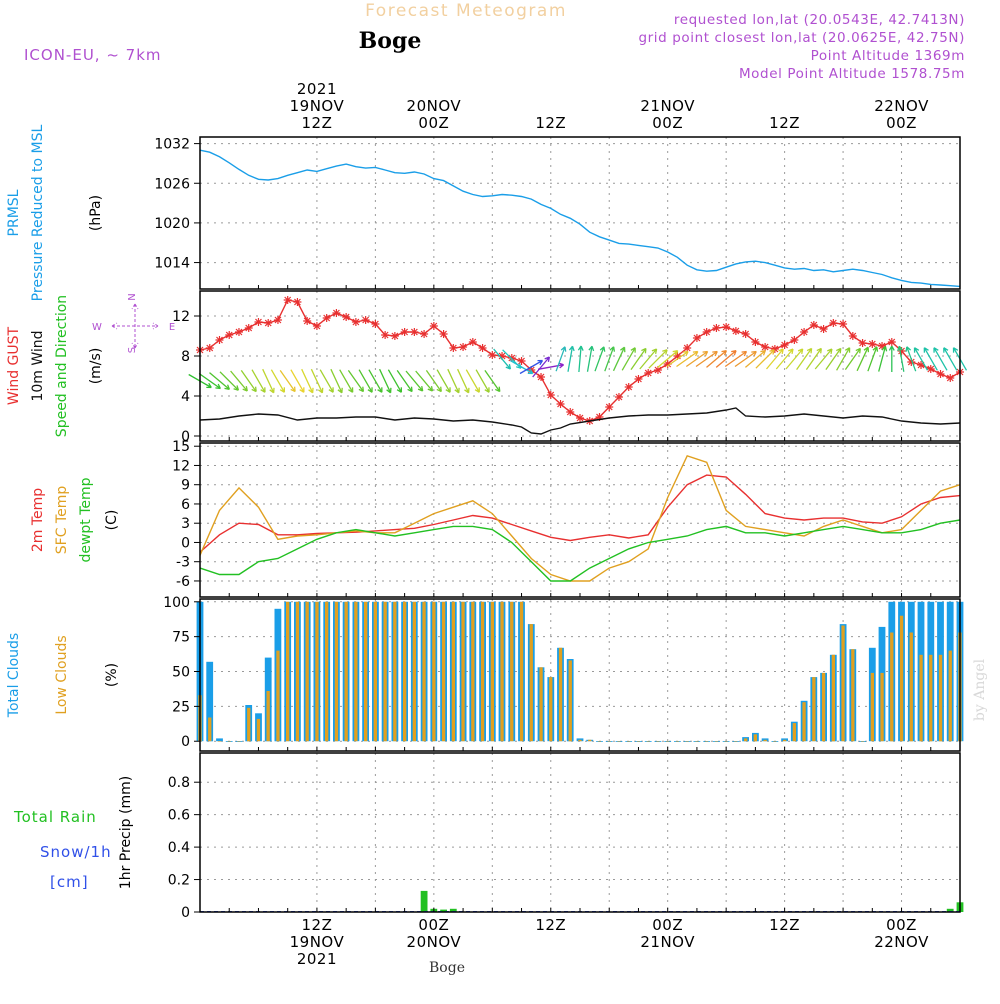  I want to click on clouds-axis-label: Low Clouds, so click(62, 674).